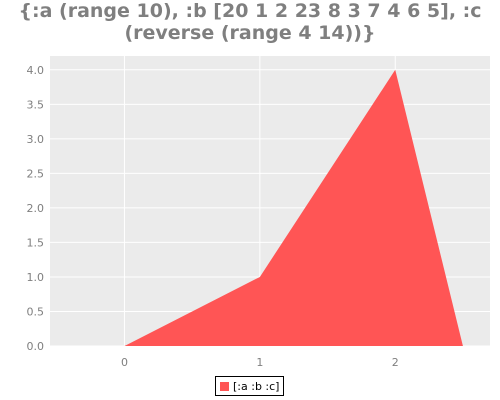 This screenshot has width=500, height=400. I want to click on y-tick-label: 0.5, so click(36, 311).